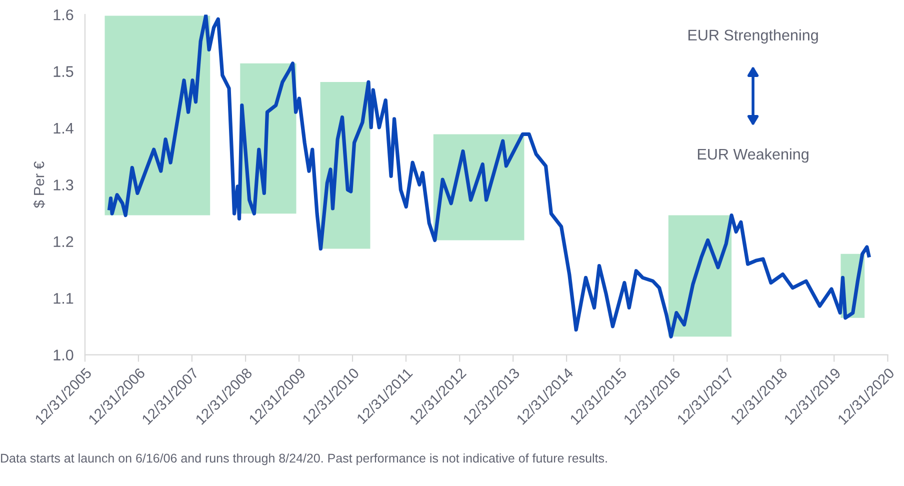 This screenshot has width=904, height=486. Describe the element at coordinates (64, 14) in the screenshot. I see `y-tick-label: 1.6` at that location.